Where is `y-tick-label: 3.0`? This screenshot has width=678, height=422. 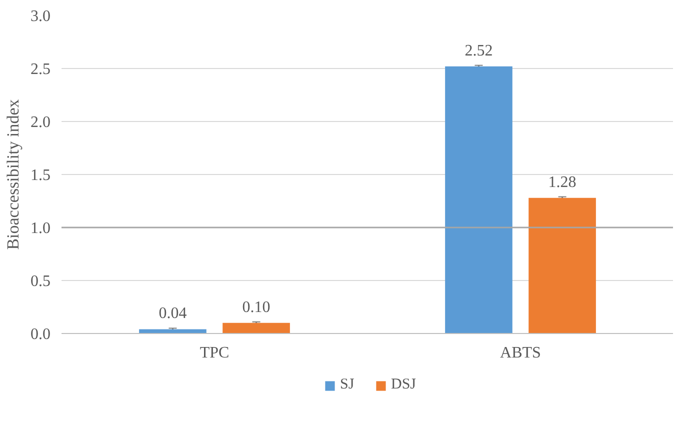 y-tick-label: 3.0 is located at coordinates (40, 16).